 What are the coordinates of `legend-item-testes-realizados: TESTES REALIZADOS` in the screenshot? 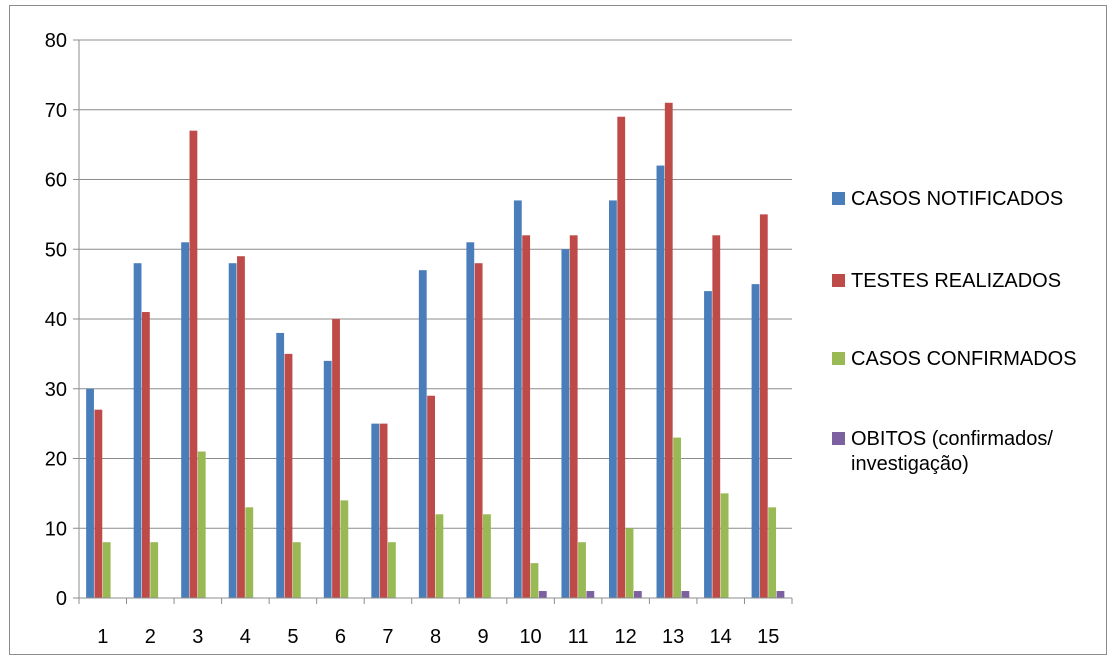 It's located at (946, 281).